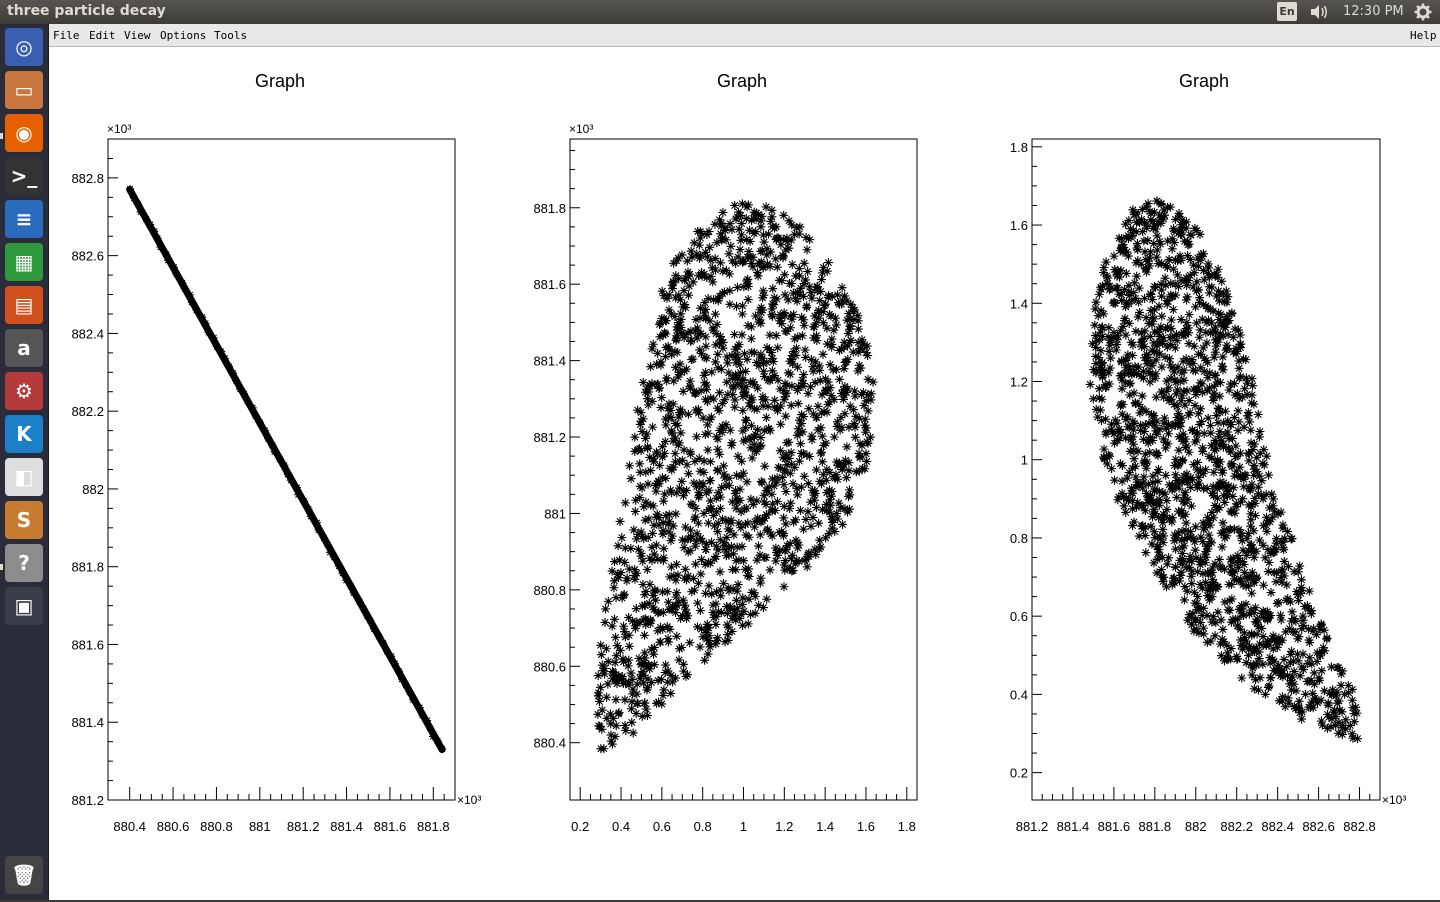 The image size is (1440, 902). Describe the element at coordinates (183, 35) in the screenshot. I see `menu-options: Options` at that location.